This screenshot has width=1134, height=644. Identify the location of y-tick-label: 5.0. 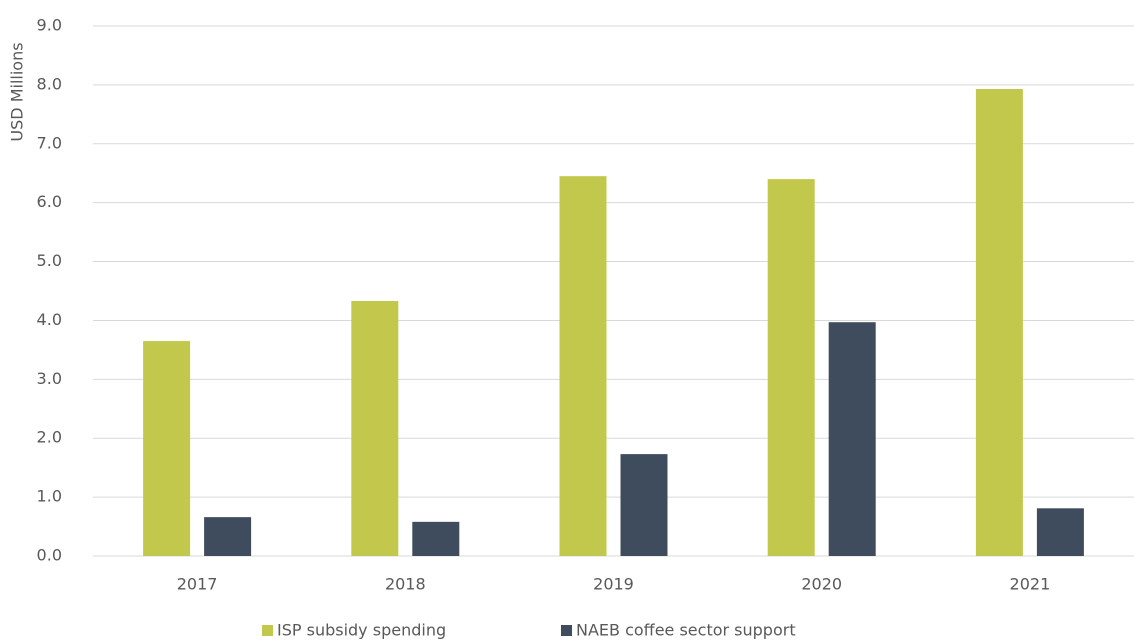
(49, 260).